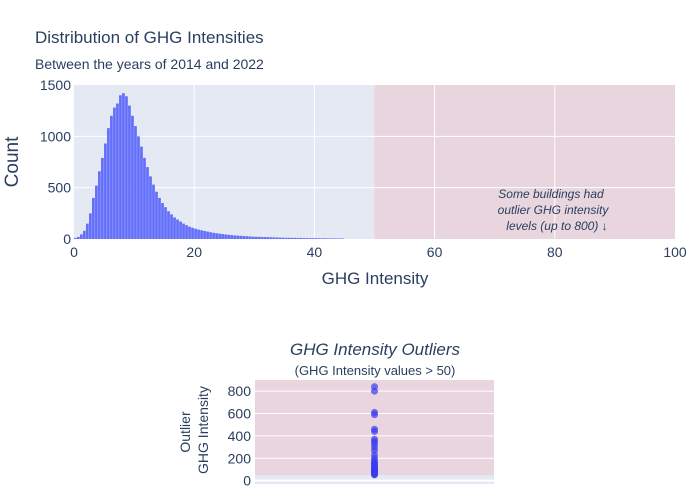 This screenshot has height=500, width=700. Describe the element at coordinates (240, 414) in the screenshot. I see `scatter-y-tick: 600` at that location.